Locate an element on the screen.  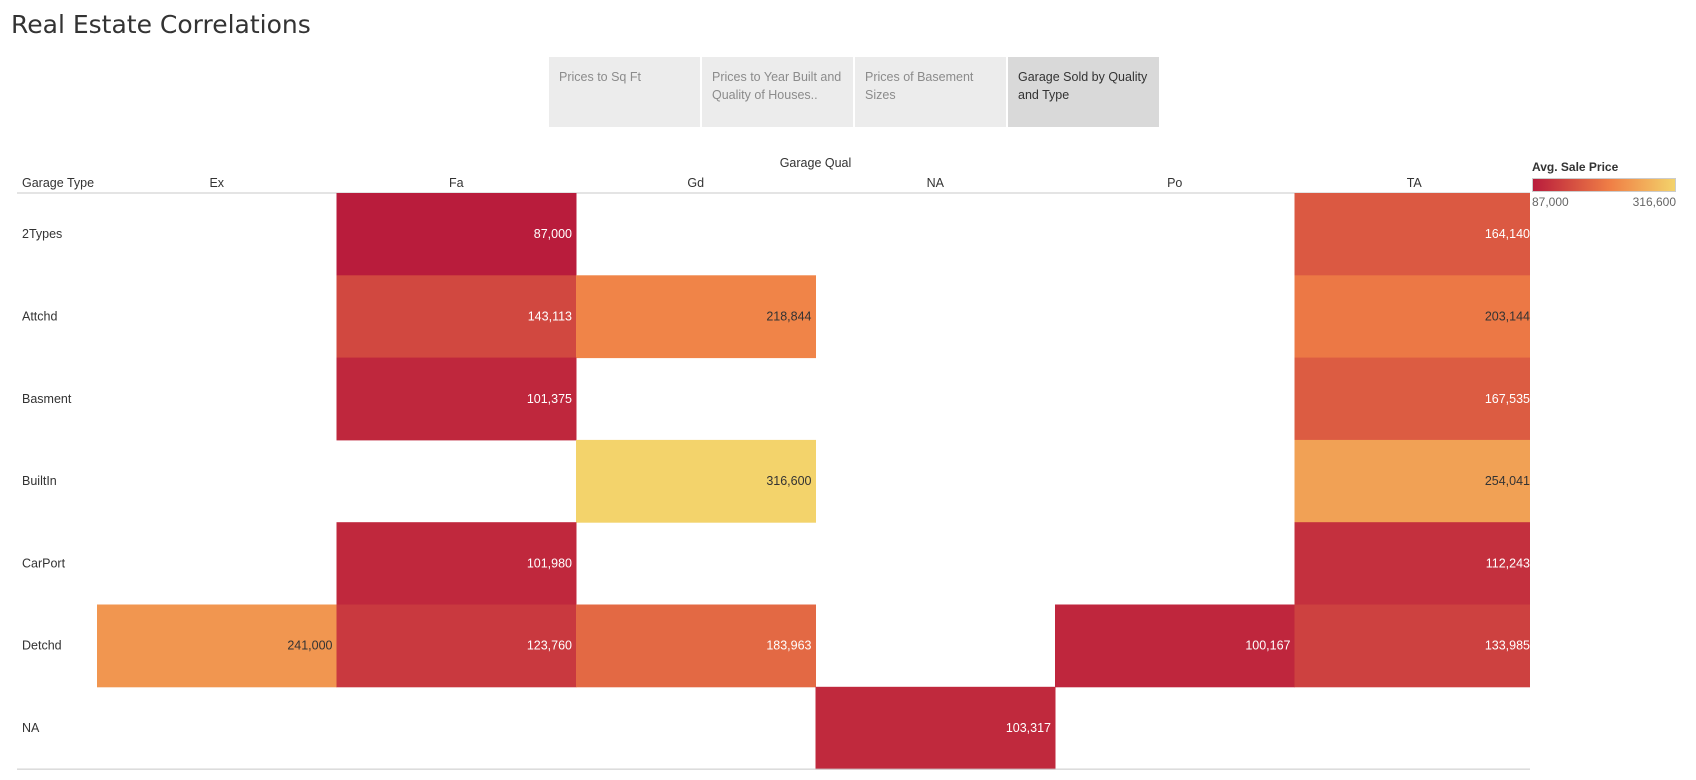
cell-value-label: 133,985 is located at coordinates (1507, 646).